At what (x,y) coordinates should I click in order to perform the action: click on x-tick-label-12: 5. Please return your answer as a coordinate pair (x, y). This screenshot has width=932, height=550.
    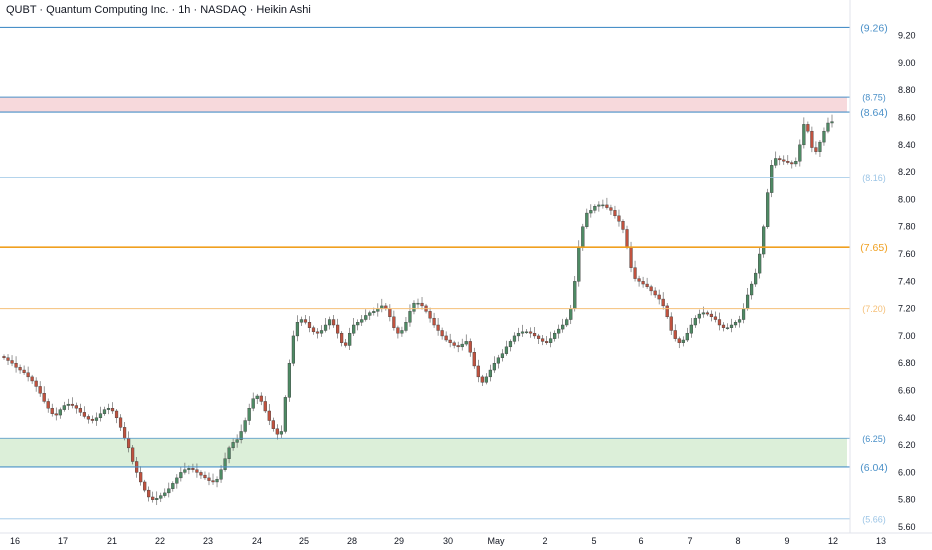
    Looking at the image, I should click on (593, 541).